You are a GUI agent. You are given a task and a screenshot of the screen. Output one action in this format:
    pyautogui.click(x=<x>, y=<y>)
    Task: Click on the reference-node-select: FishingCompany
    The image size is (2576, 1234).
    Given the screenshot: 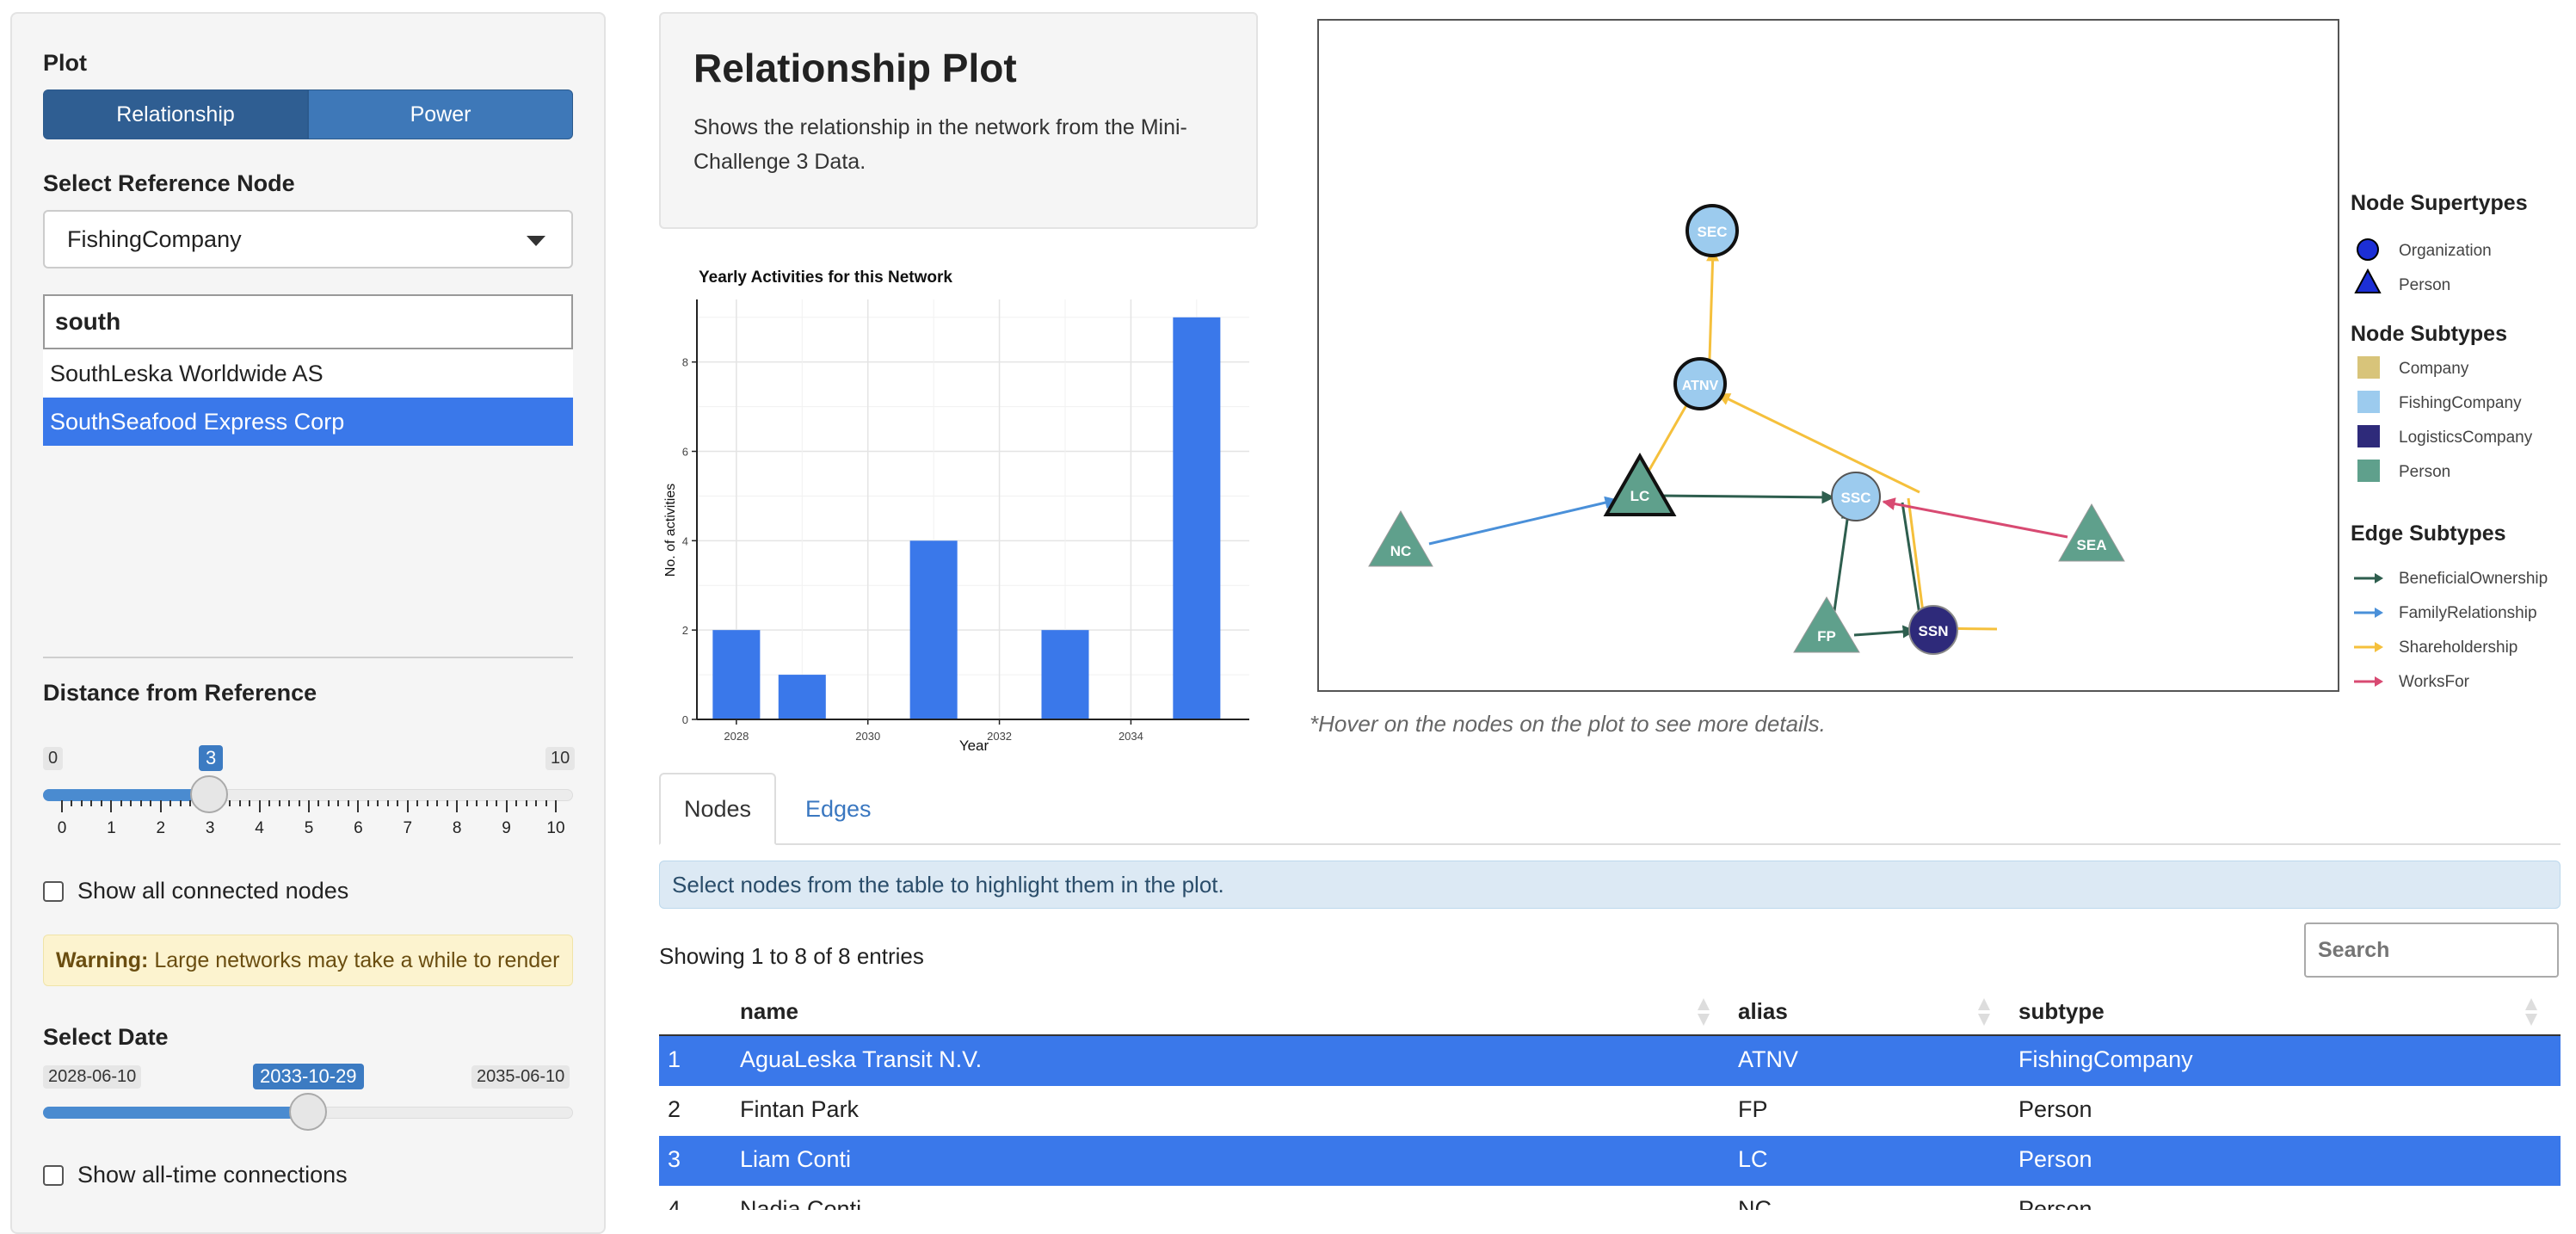 What is the action you would take?
    pyautogui.click(x=308, y=239)
    